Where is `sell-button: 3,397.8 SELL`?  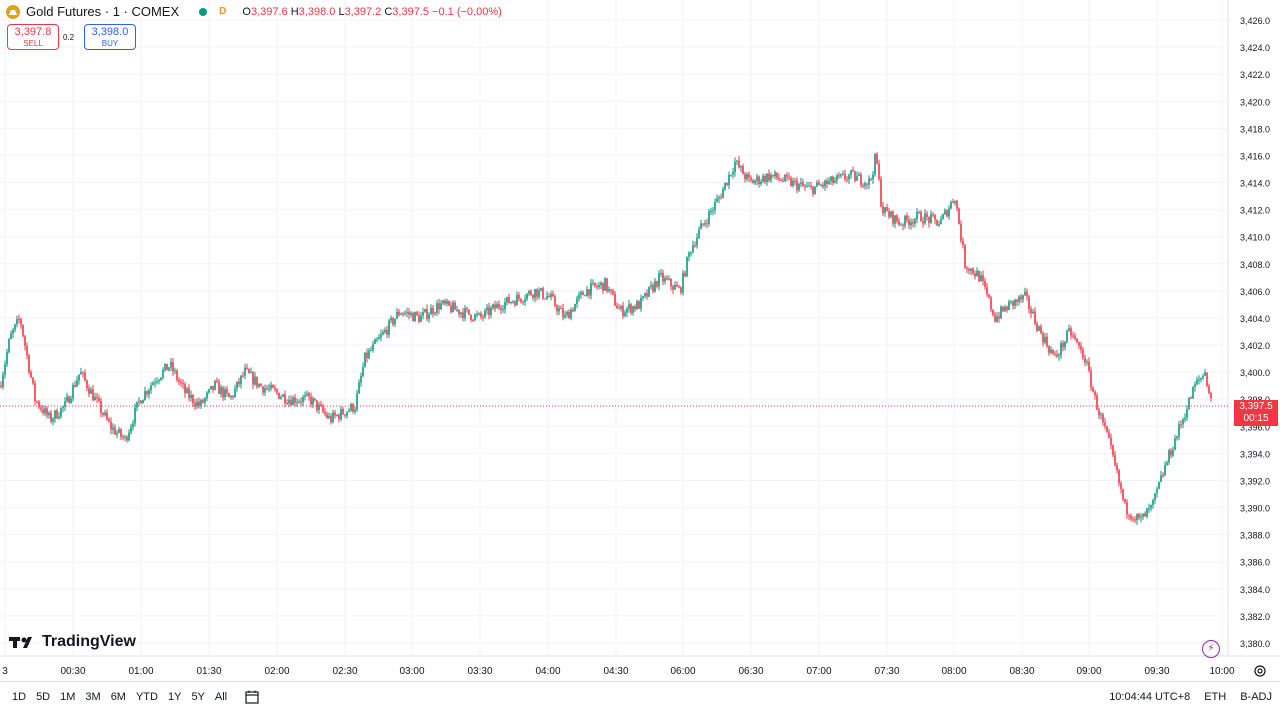
sell-button: 3,397.8 SELL is located at coordinates (33, 37).